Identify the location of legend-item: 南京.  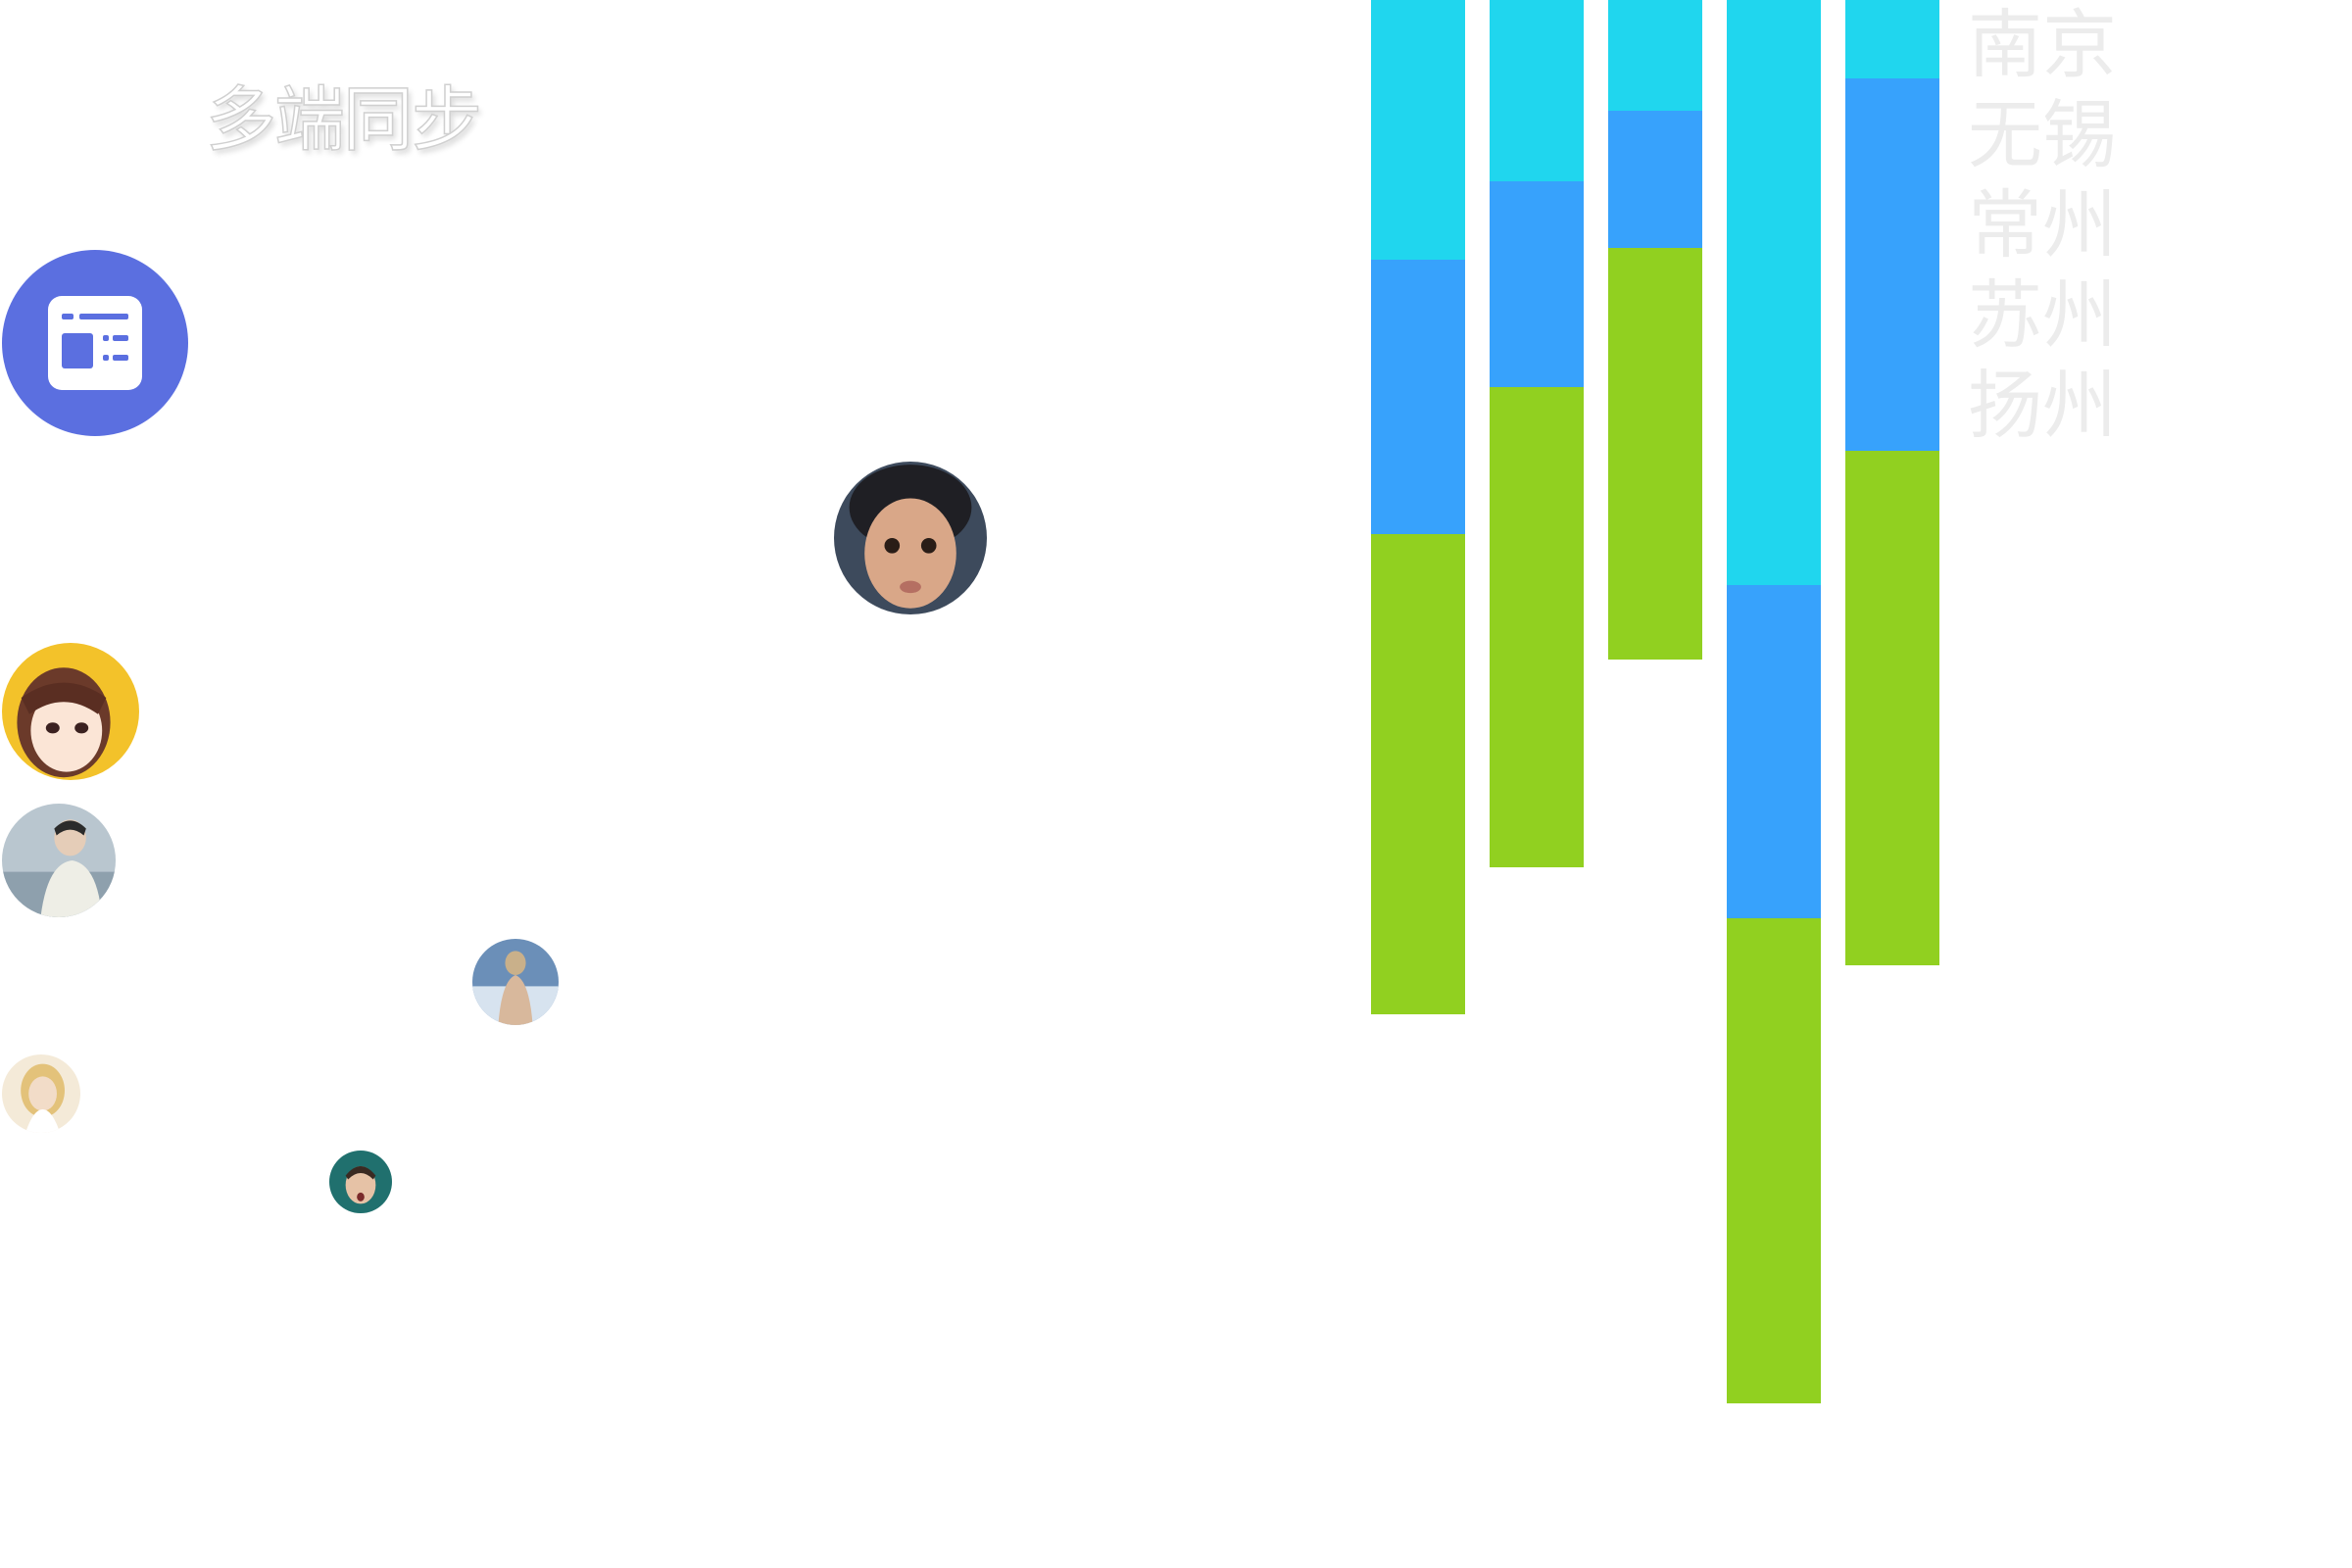
(2043, 44).